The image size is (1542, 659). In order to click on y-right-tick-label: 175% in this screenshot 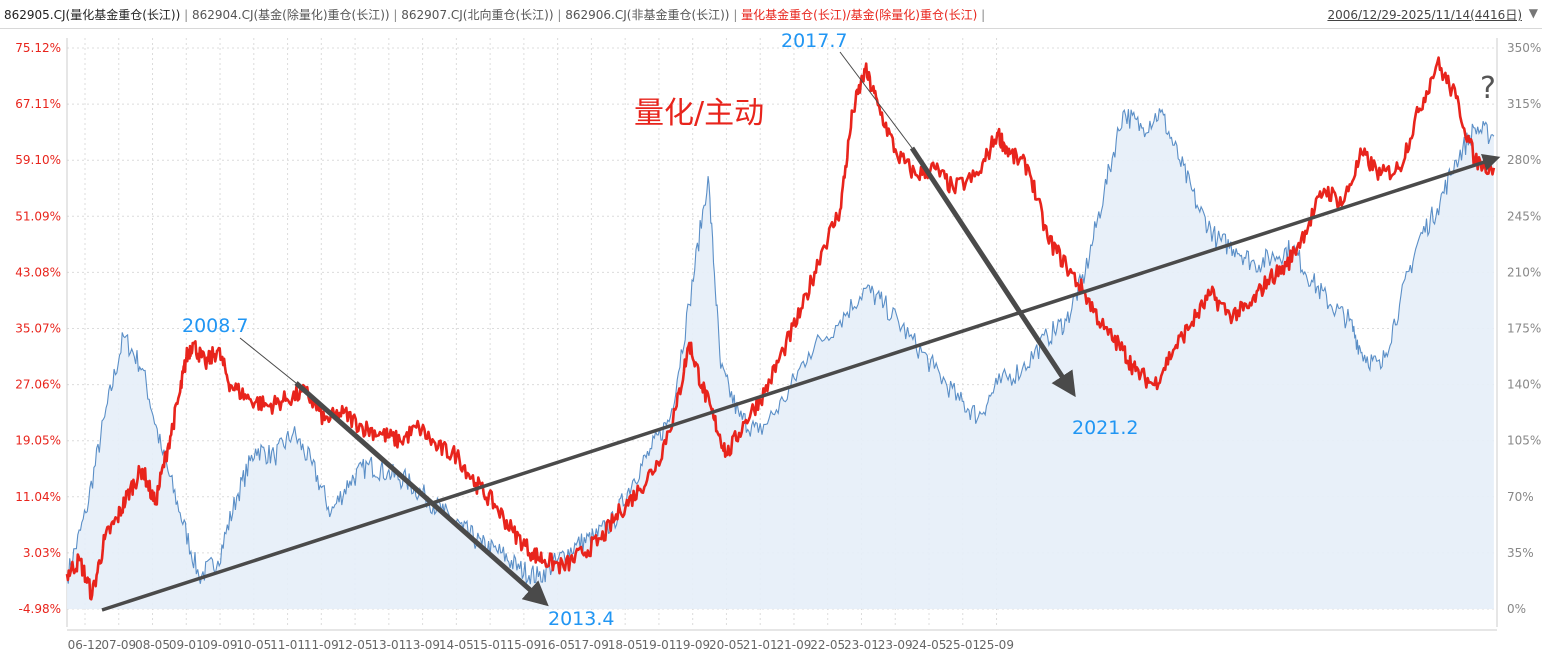, I will do `click(1524, 329)`.